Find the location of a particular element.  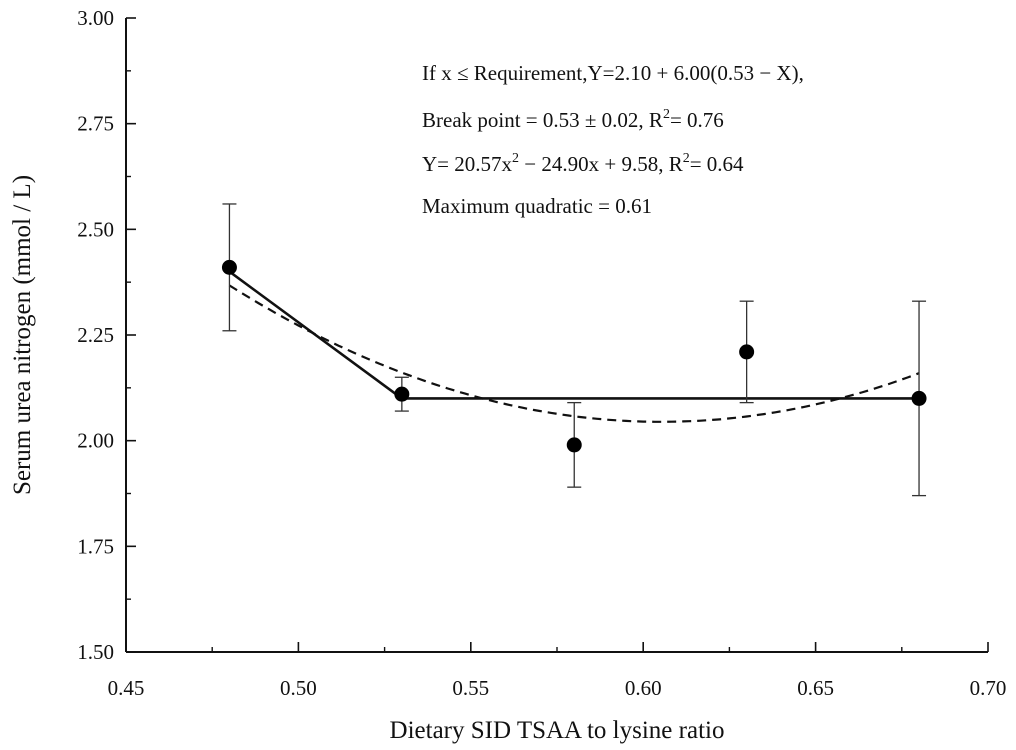

x-tick-label: 0.50 is located at coordinates (298, 688).